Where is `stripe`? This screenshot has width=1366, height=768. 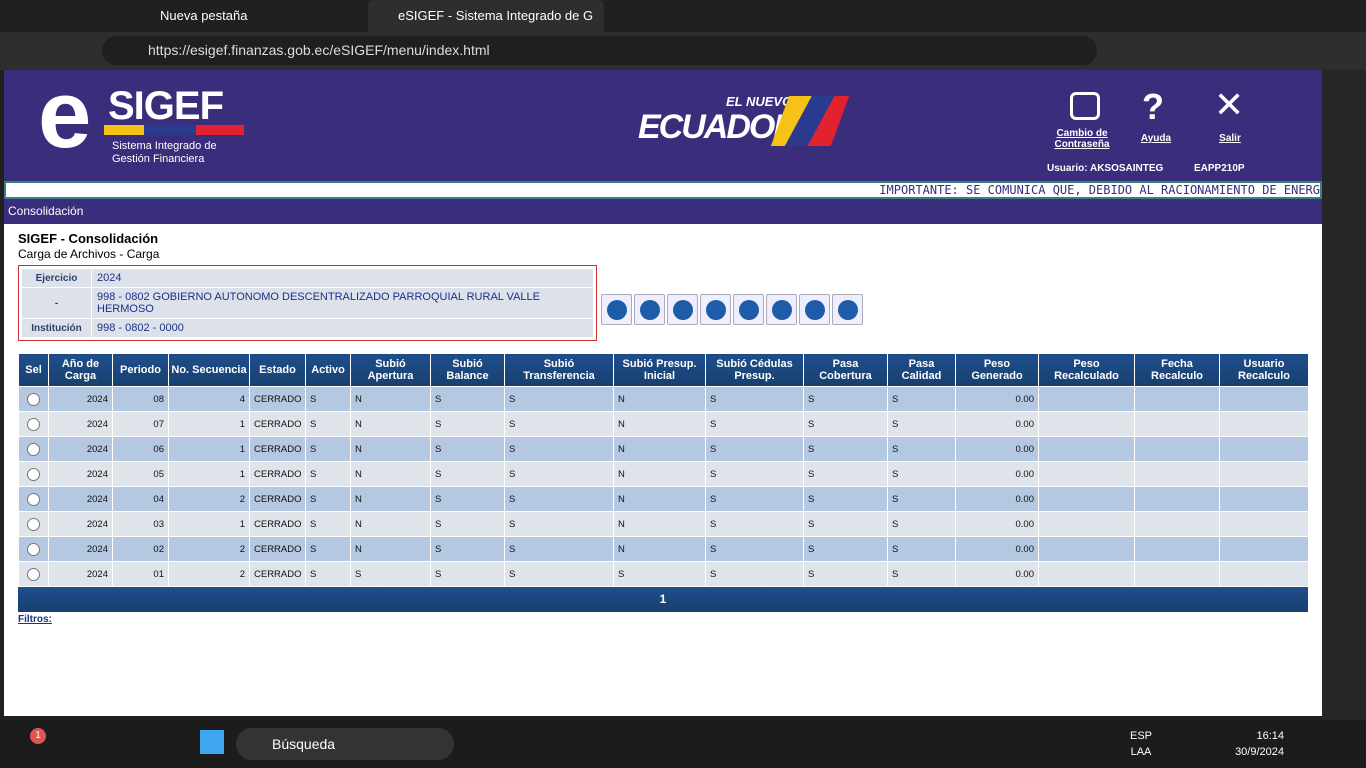
stripe is located at coordinates (220, 130).